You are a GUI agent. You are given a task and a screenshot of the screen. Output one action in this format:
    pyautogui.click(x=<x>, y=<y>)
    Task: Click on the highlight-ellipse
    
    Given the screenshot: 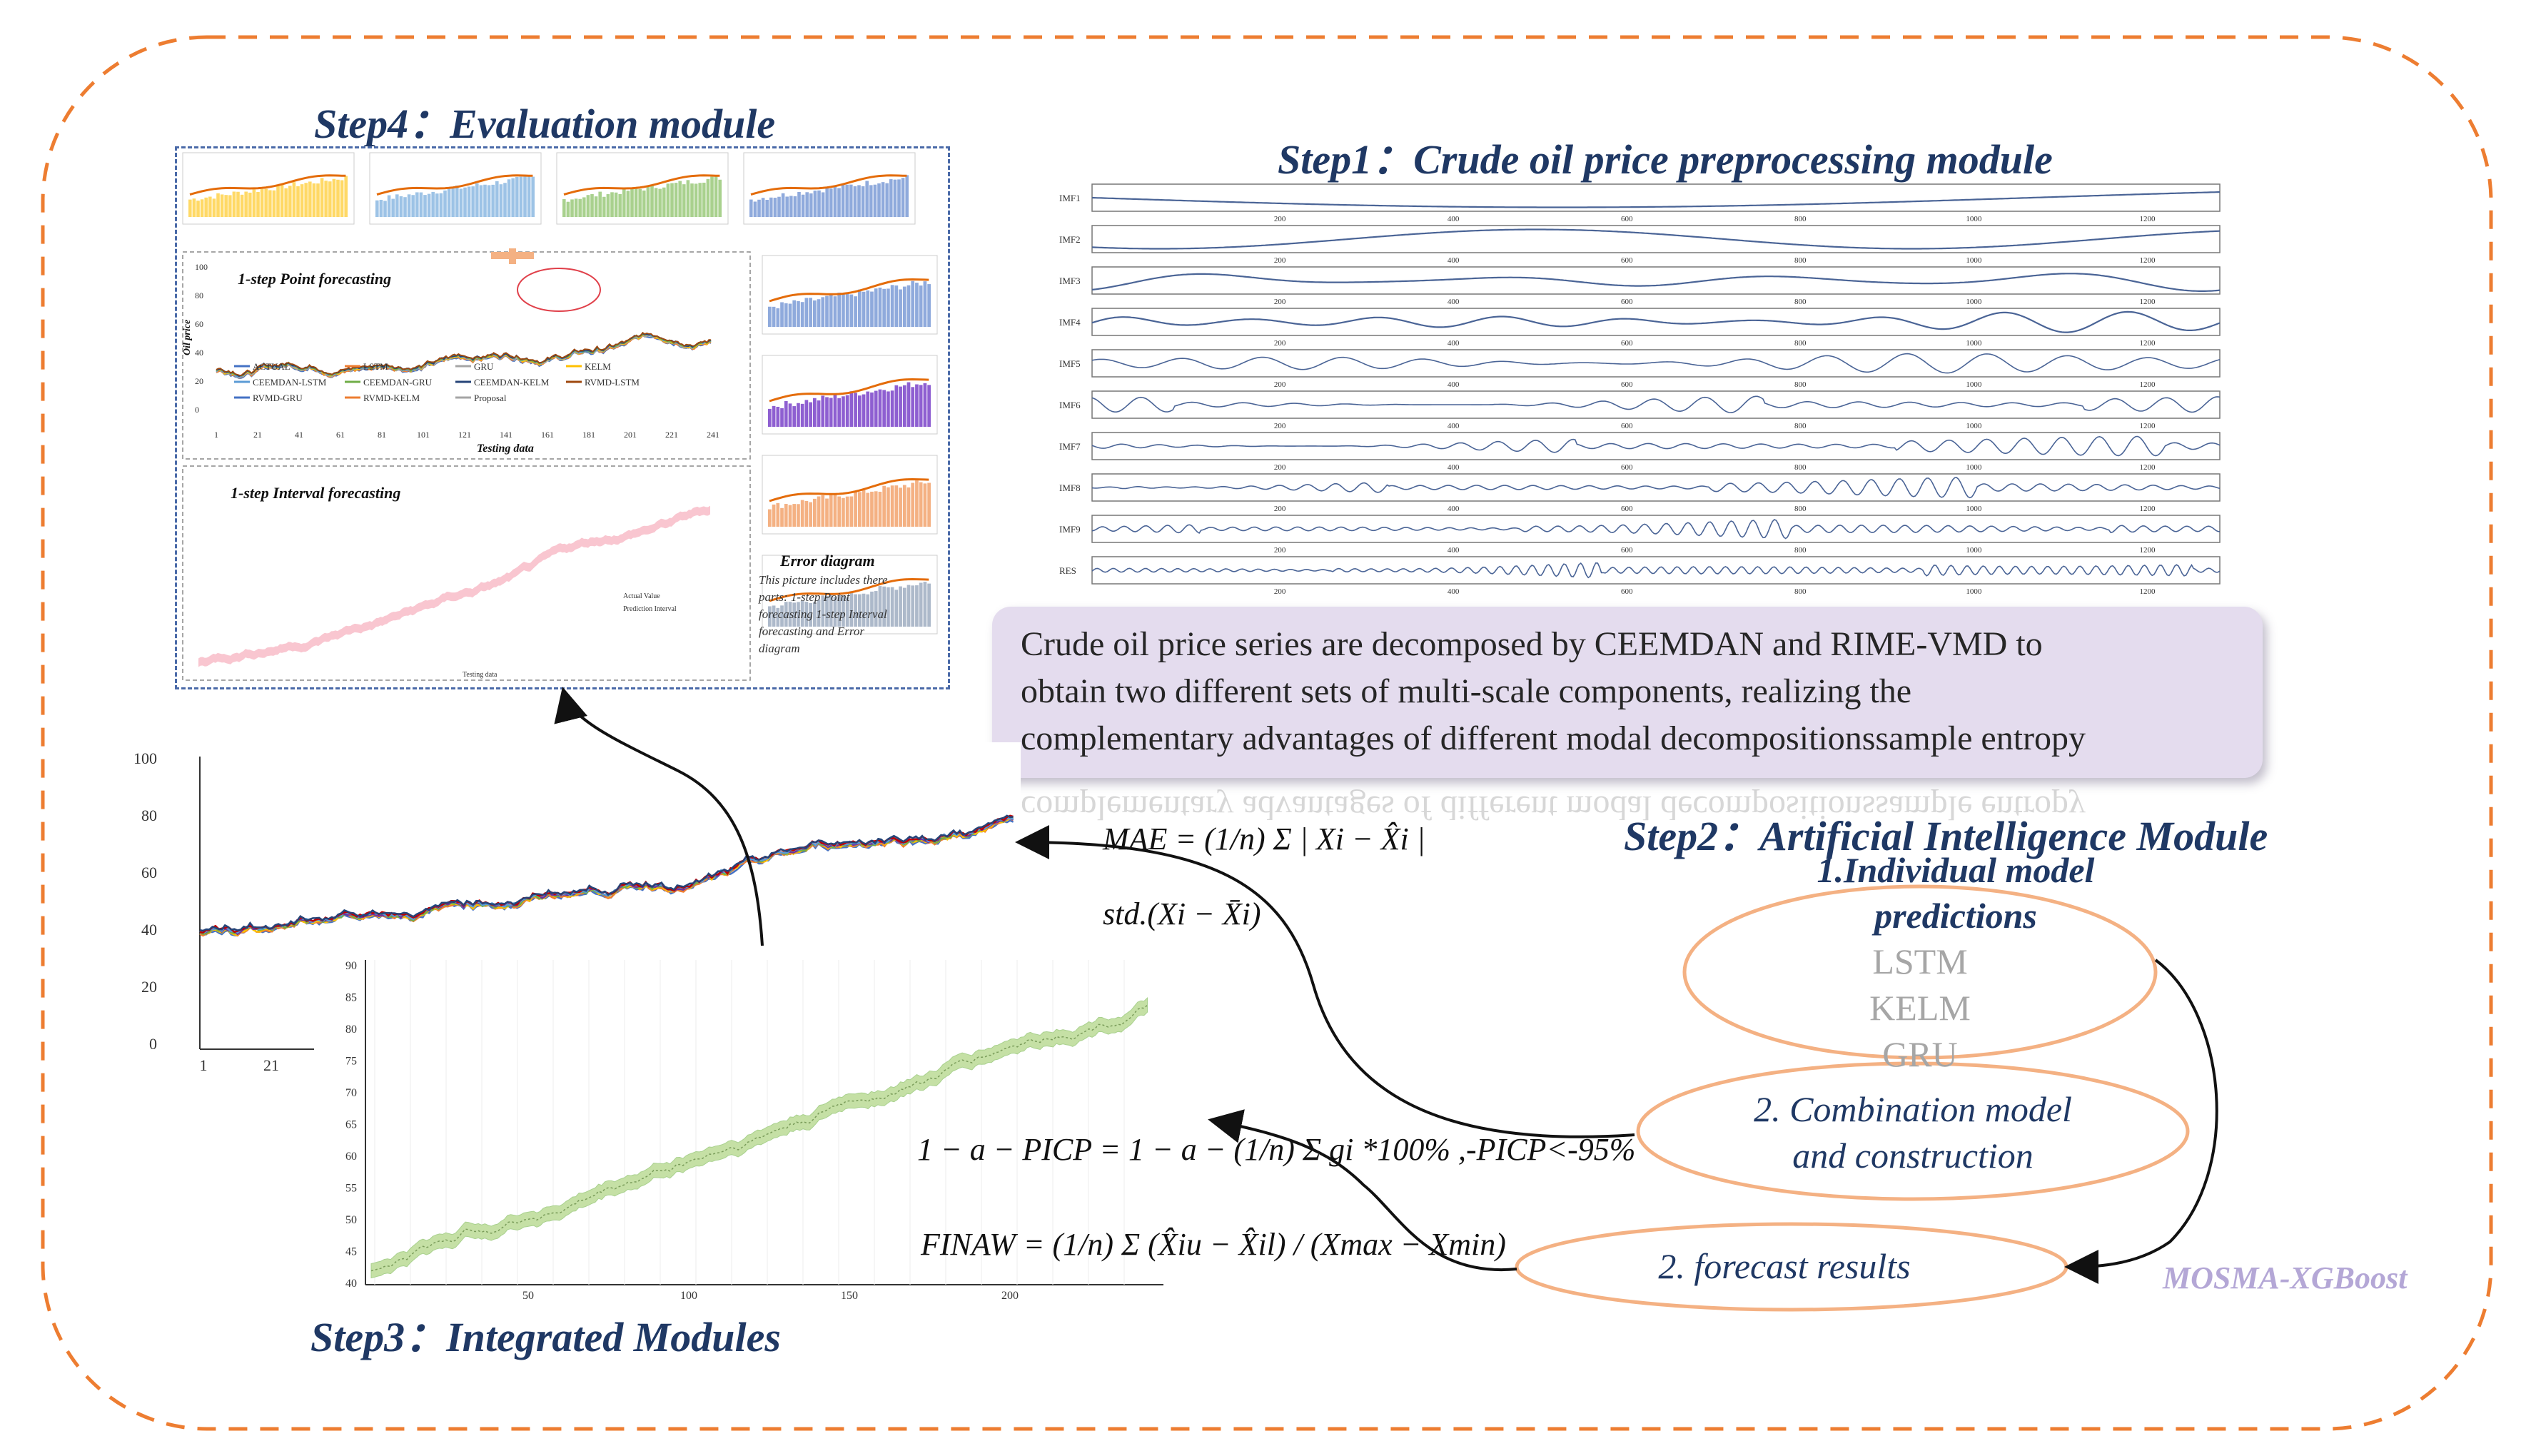 What is the action you would take?
    pyautogui.click(x=559, y=290)
    